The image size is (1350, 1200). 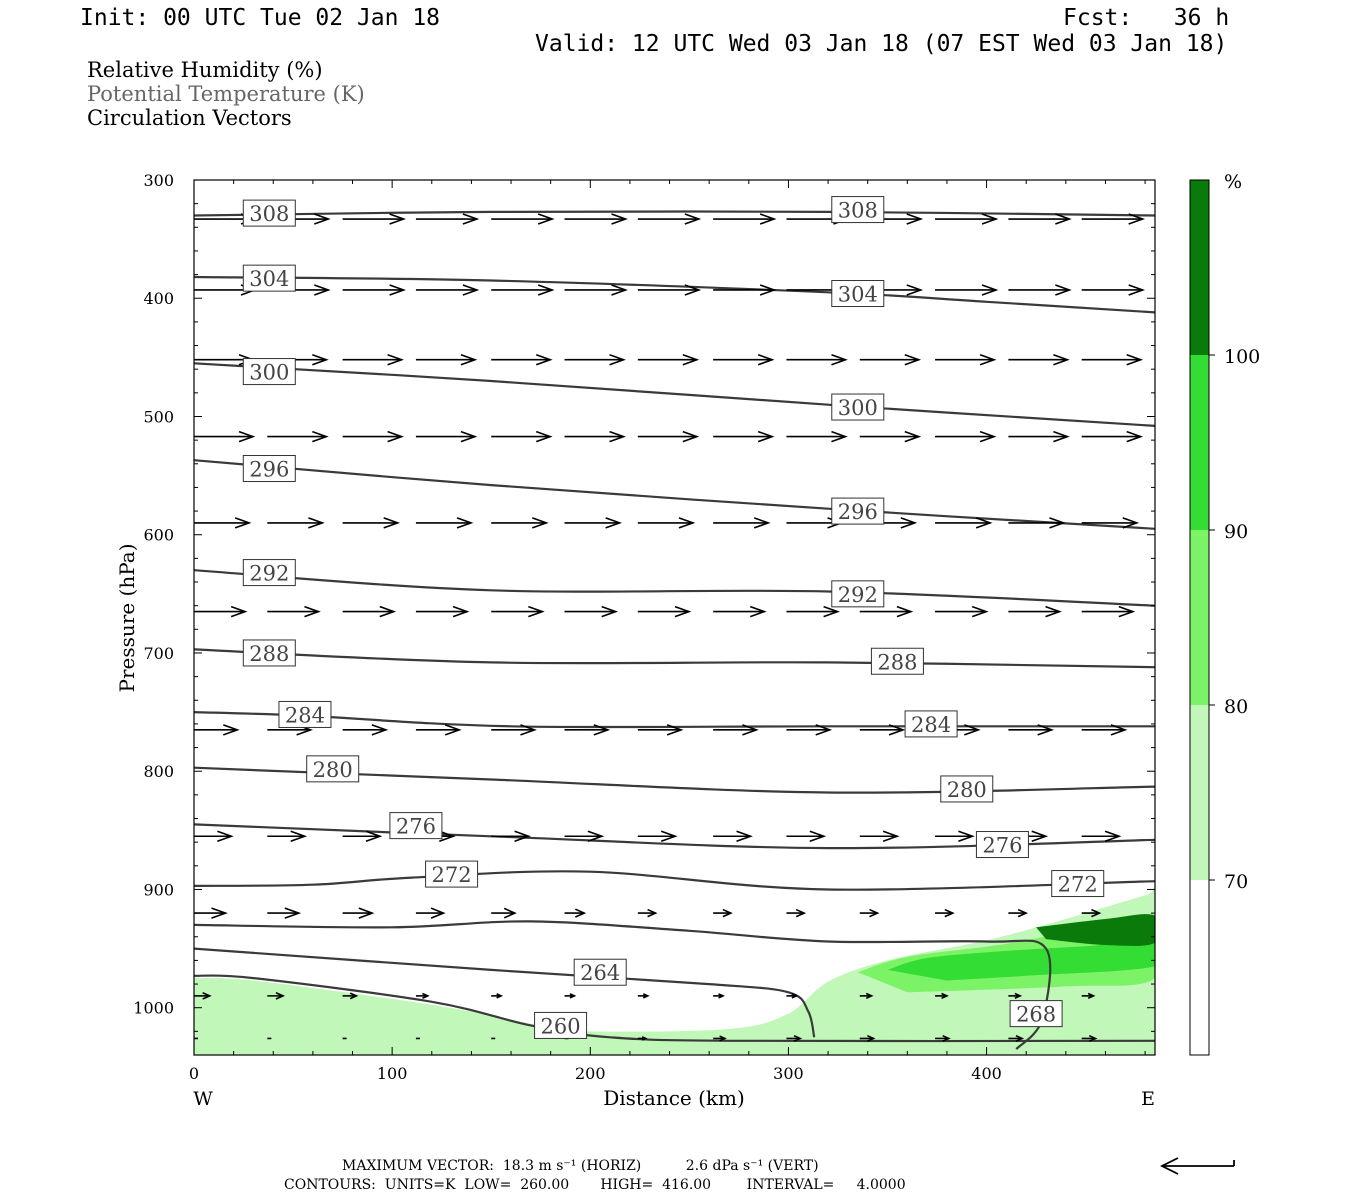 I want to click on contour-label-text: 308, so click(x=858, y=211).